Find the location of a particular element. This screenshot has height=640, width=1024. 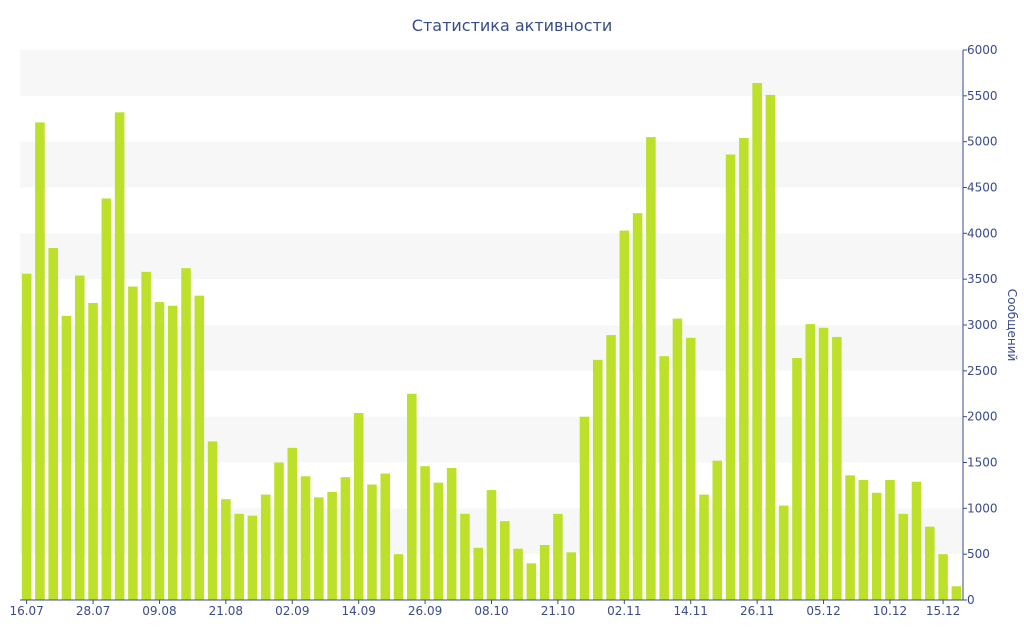

x-tick-label: 02.11 is located at coordinates (624, 611).